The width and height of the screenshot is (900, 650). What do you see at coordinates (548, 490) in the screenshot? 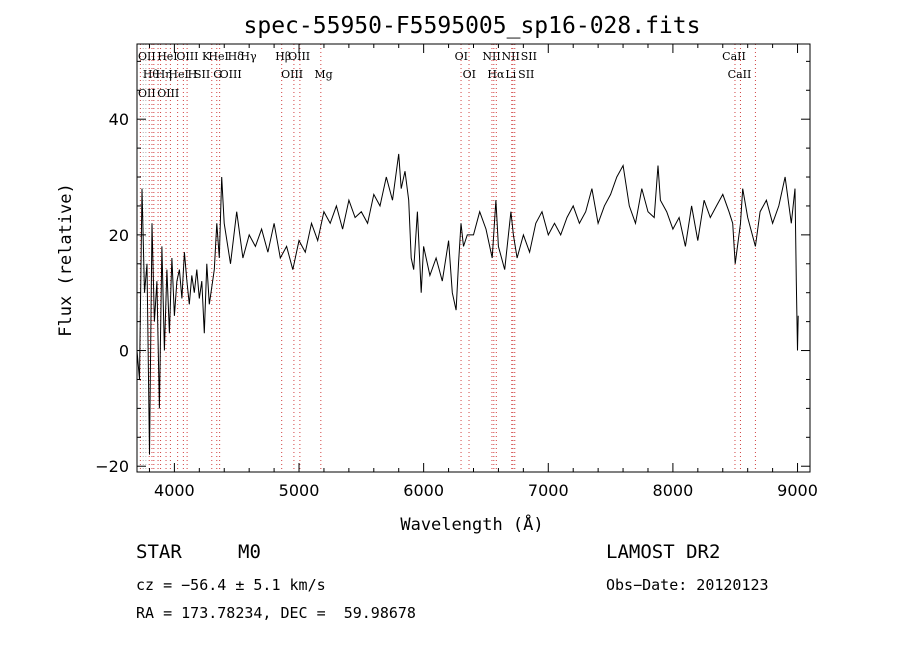
I see `x-tick-label: 7000` at bounding box center [548, 490].